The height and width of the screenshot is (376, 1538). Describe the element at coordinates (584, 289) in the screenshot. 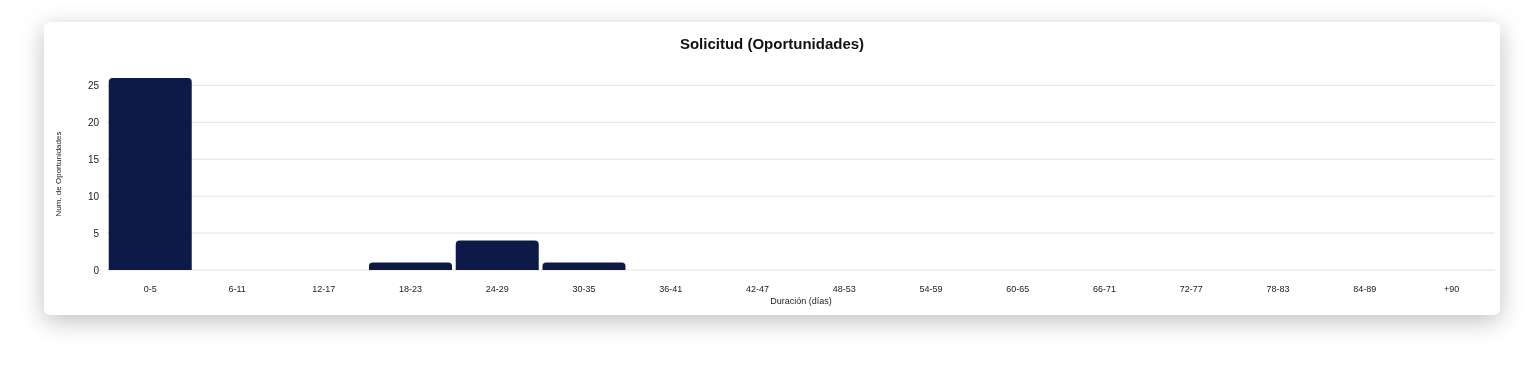

I see `x-tick-label: 30-35` at that location.